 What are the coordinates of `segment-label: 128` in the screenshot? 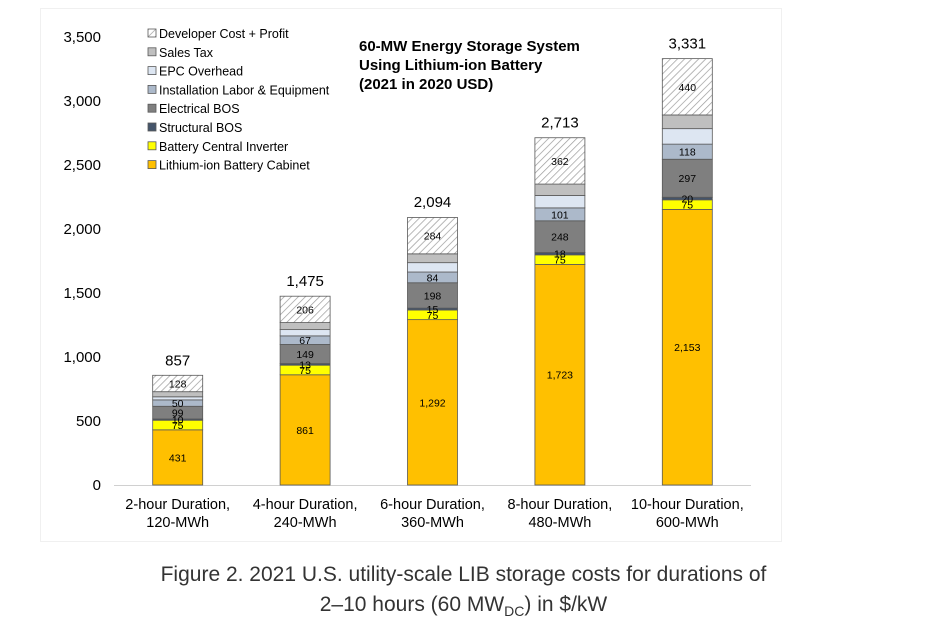 It's located at (178, 384).